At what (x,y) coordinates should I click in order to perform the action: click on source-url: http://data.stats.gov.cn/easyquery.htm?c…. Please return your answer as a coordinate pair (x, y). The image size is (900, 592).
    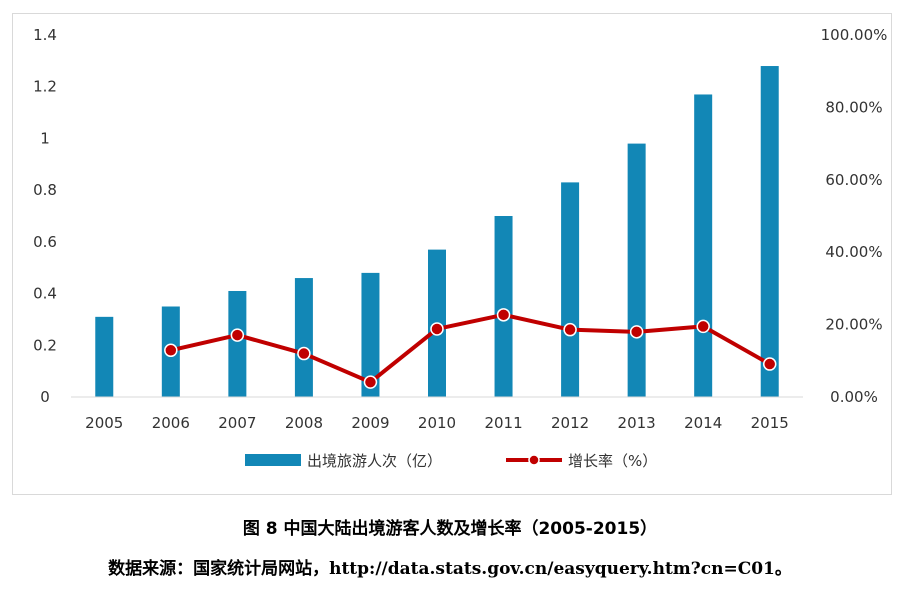
    Looking at the image, I should click on (552, 569).